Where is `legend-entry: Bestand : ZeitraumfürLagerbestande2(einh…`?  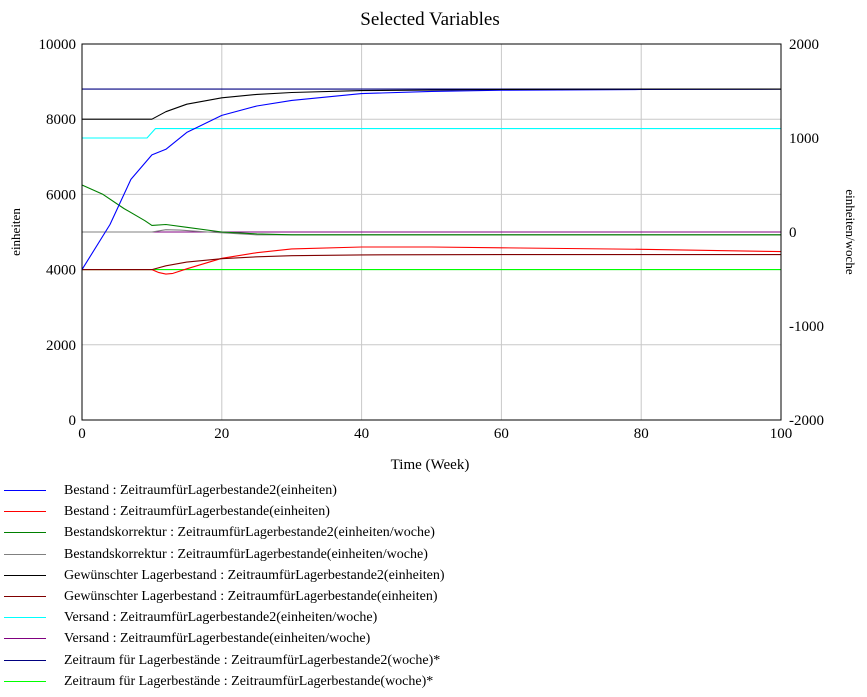 legend-entry: Bestand : ZeitraumfürLagerbestande2(einh… is located at coordinates (433, 490).